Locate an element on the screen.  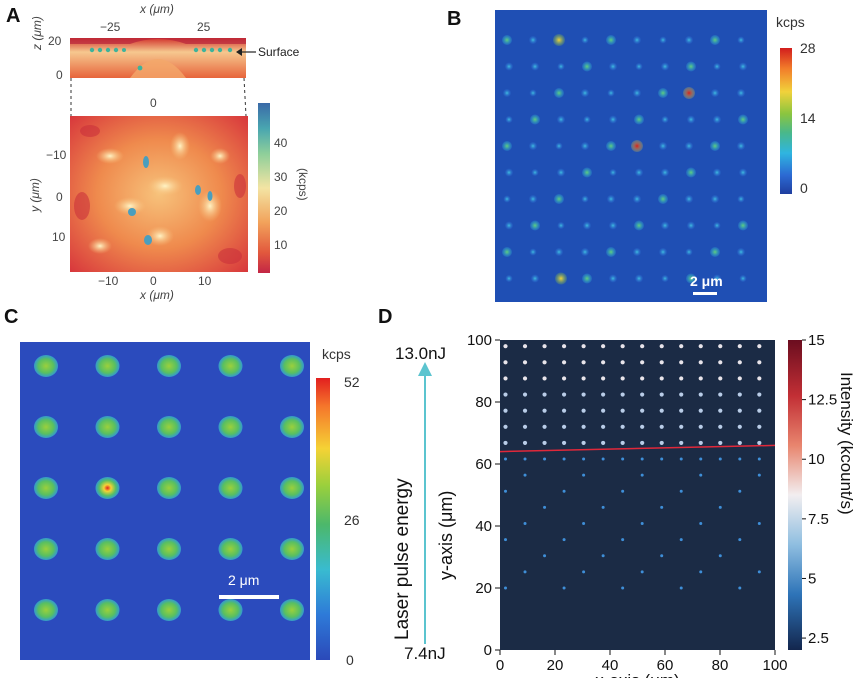
panel-d-x-tick: 40 is located at coordinates (610, 665).